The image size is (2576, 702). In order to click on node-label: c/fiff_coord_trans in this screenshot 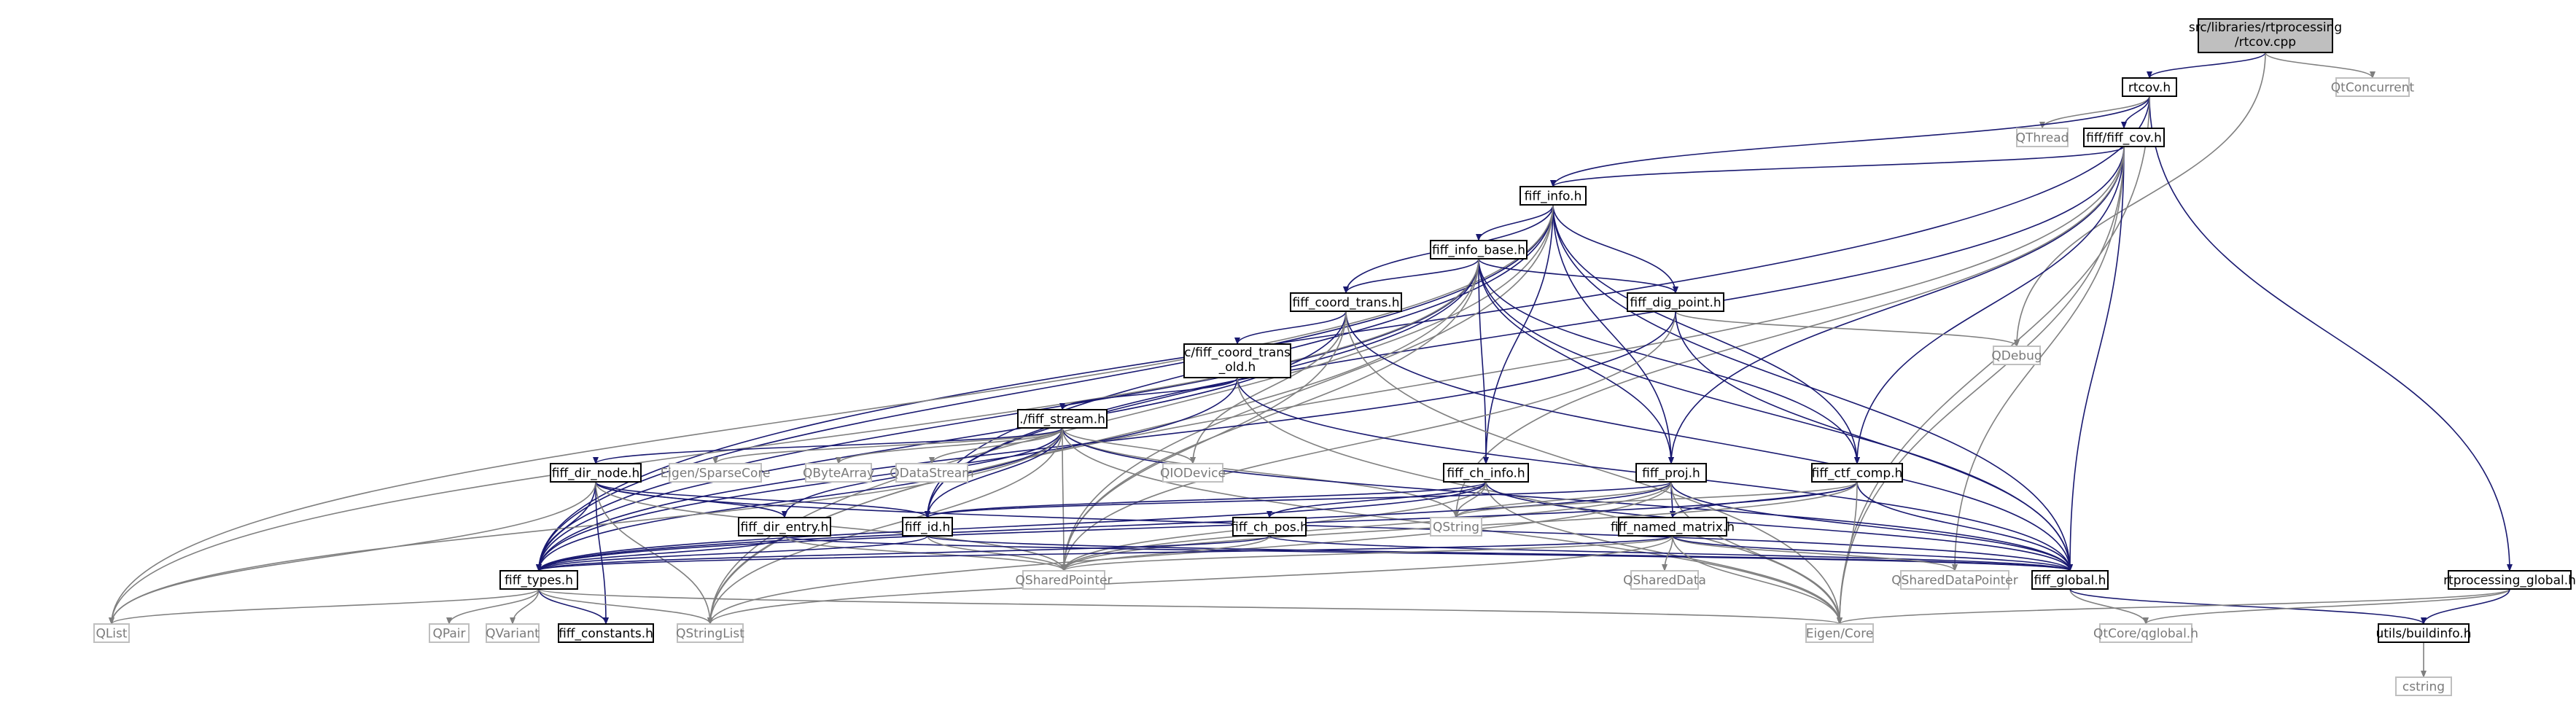, I will do `click(1237, 353)`.